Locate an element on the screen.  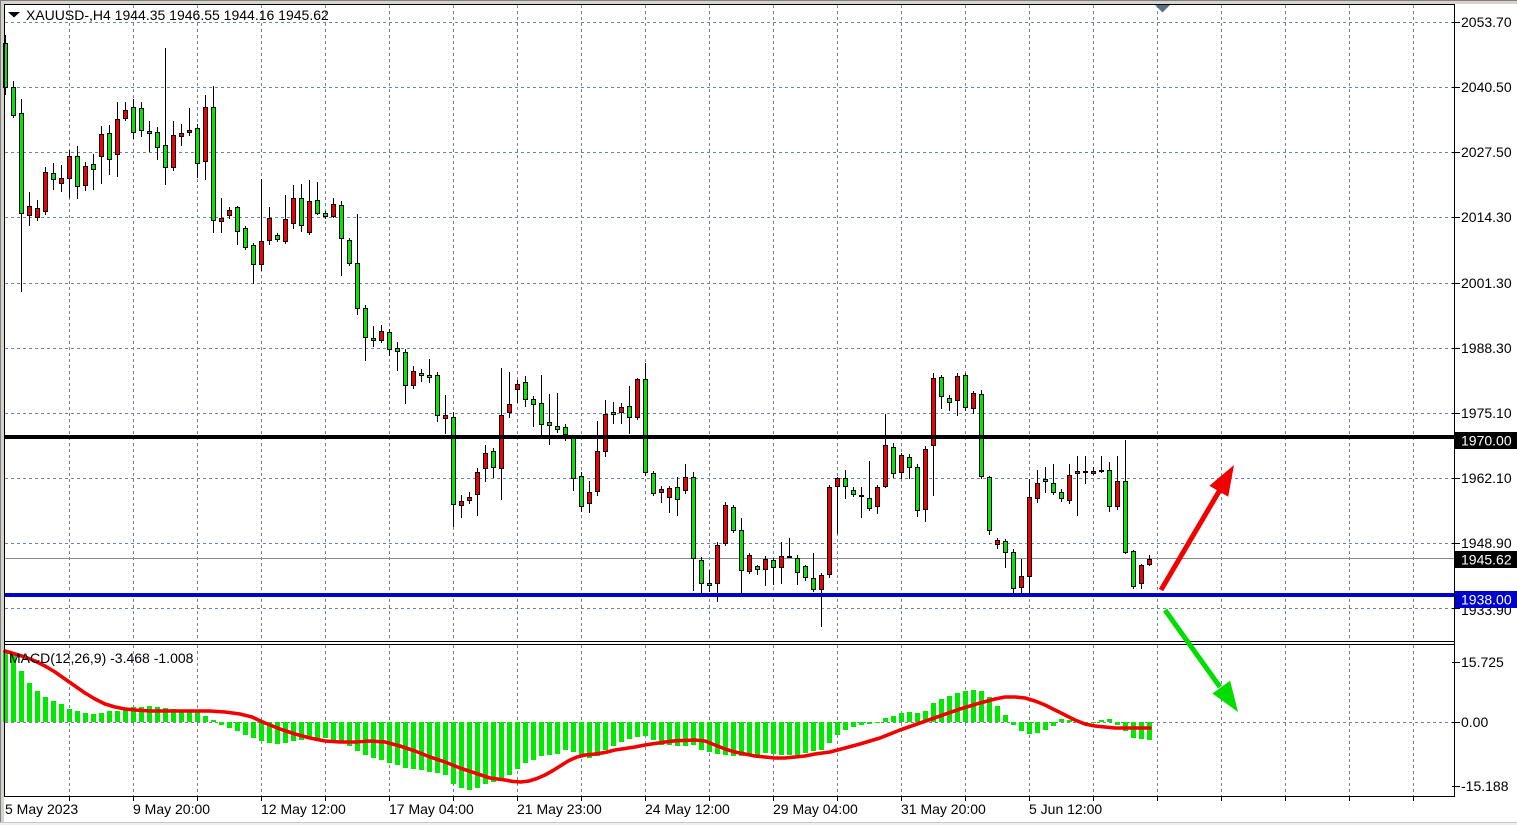
svg-text: 12 May 12:00 is located at coordinates (303, 809).